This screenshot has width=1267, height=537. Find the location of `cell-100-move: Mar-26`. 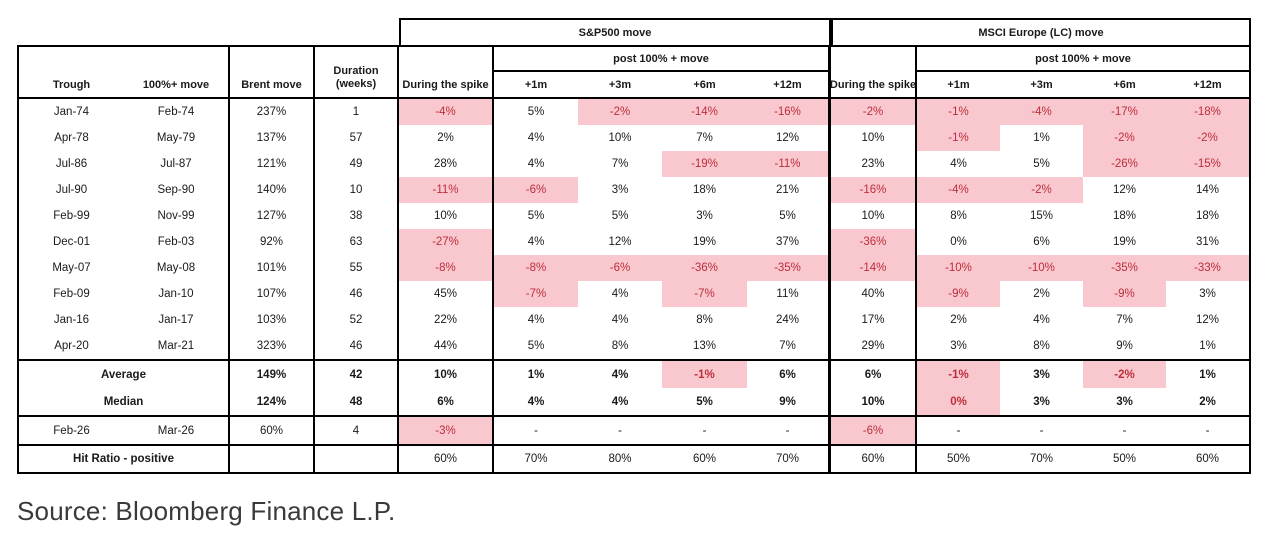

cell-100-move: Mar-26 is located at coordinates (177, 430).